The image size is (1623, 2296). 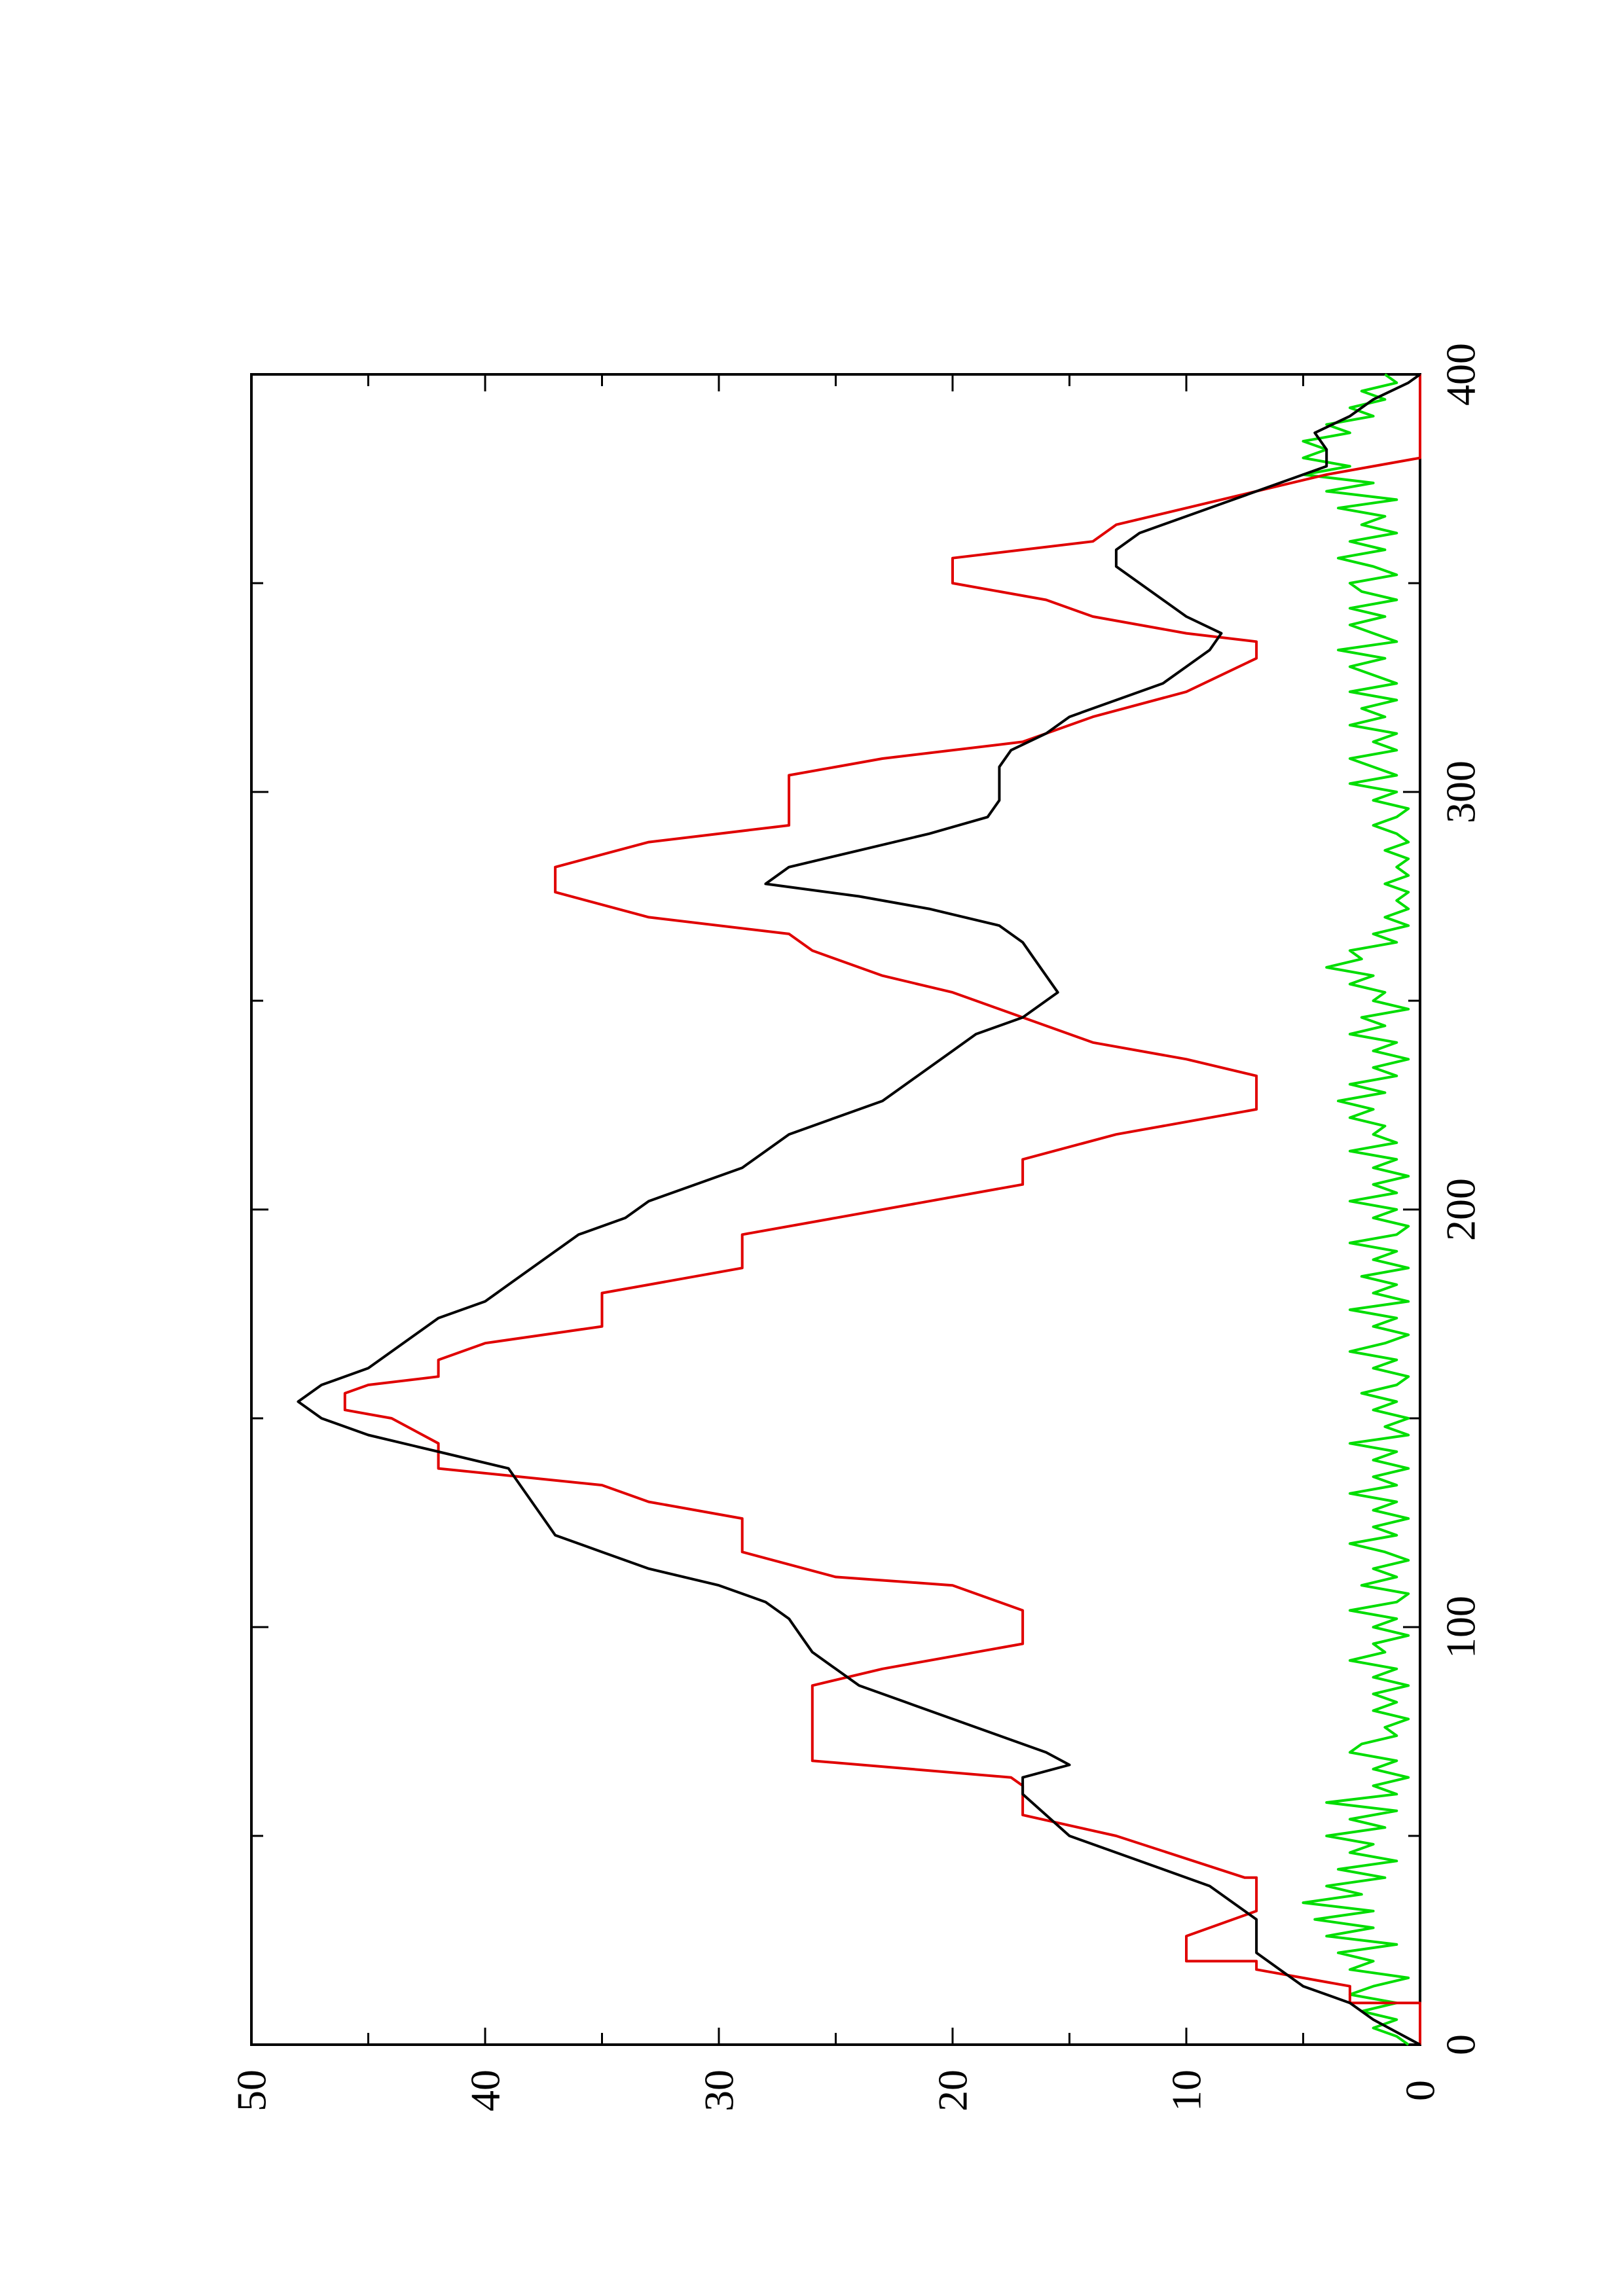 I want to click on y-tick-label: 30, so click(x=719, y=2090).